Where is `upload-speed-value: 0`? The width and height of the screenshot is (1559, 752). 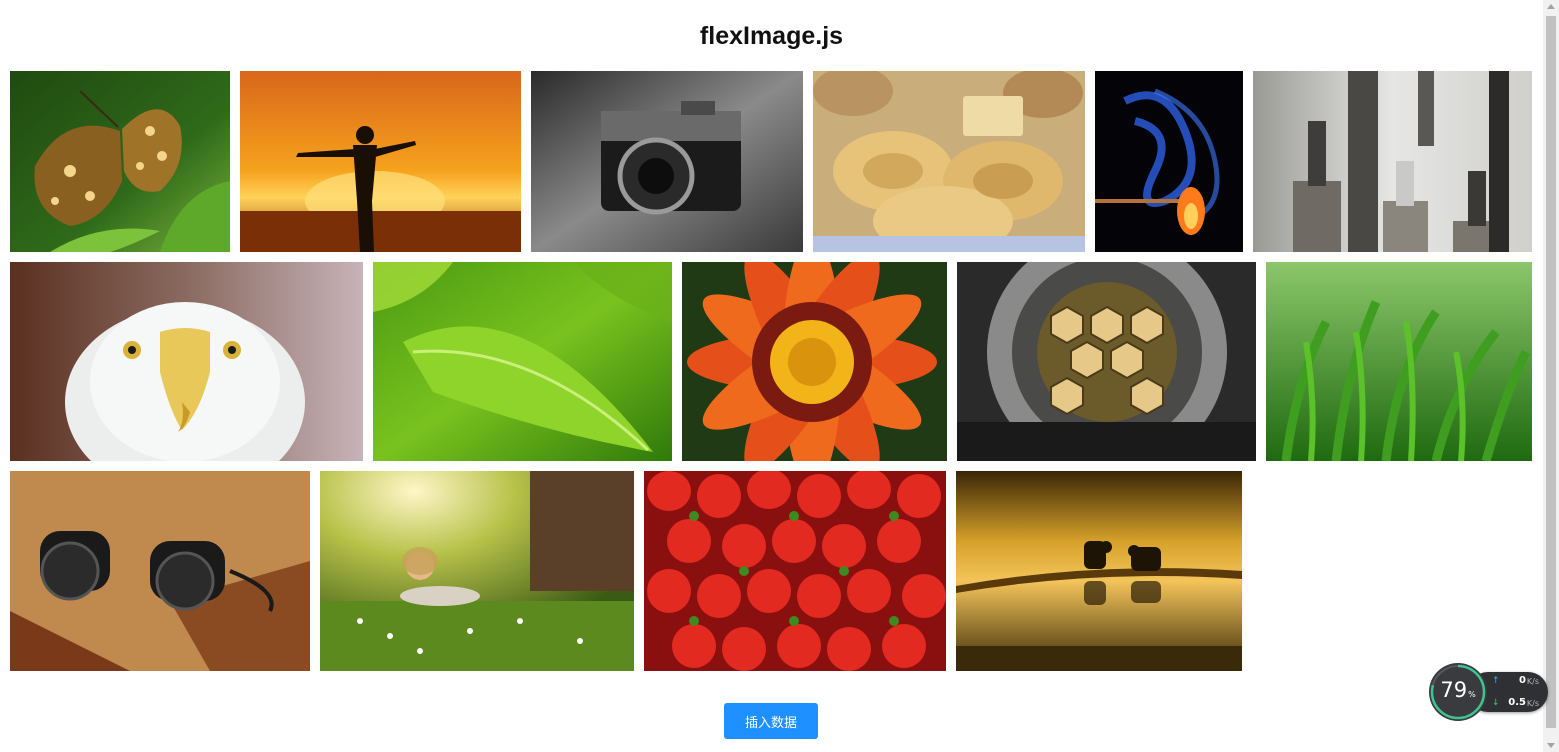
upload-speed-value: 0 is located at coordinates (1522, 680).